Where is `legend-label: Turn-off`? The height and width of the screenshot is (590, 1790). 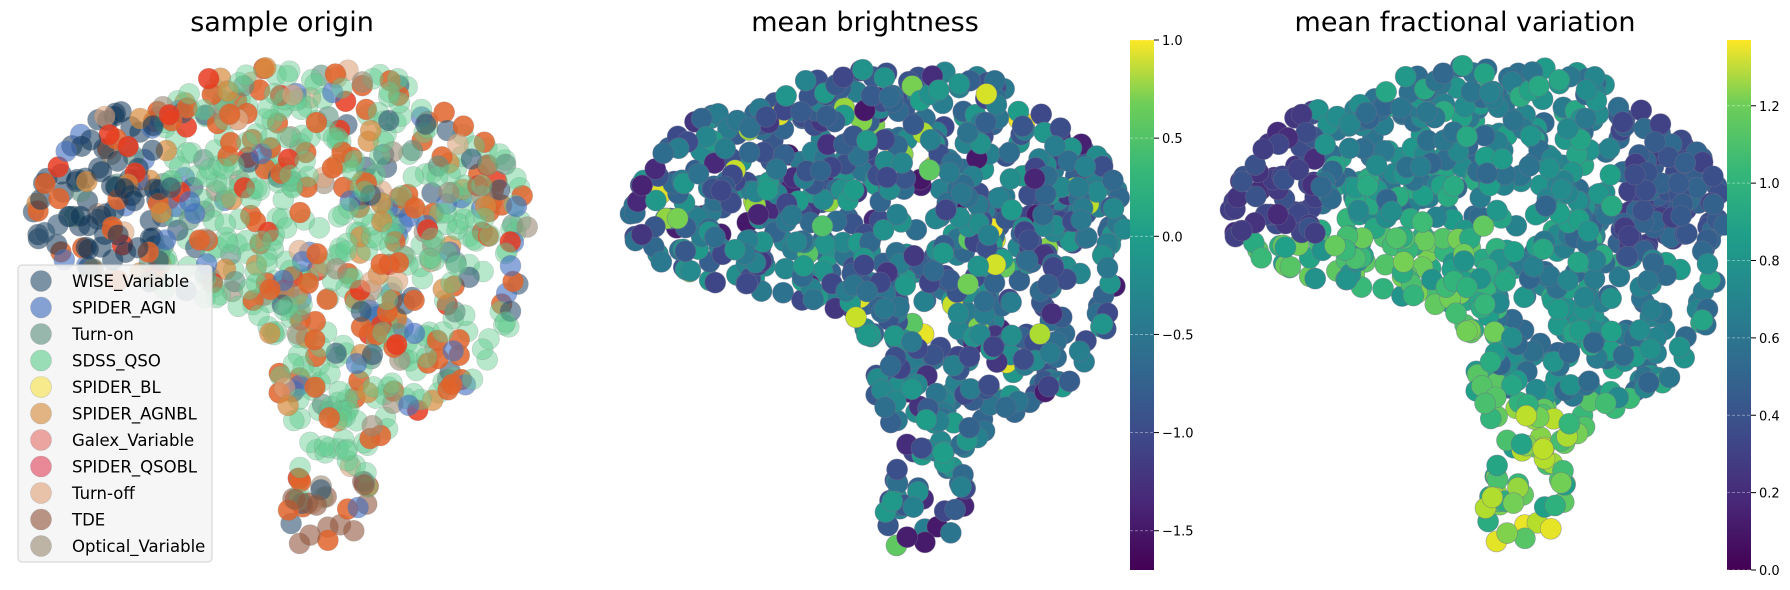
legend-label: Turn-off is located at coordinates (103, 493).